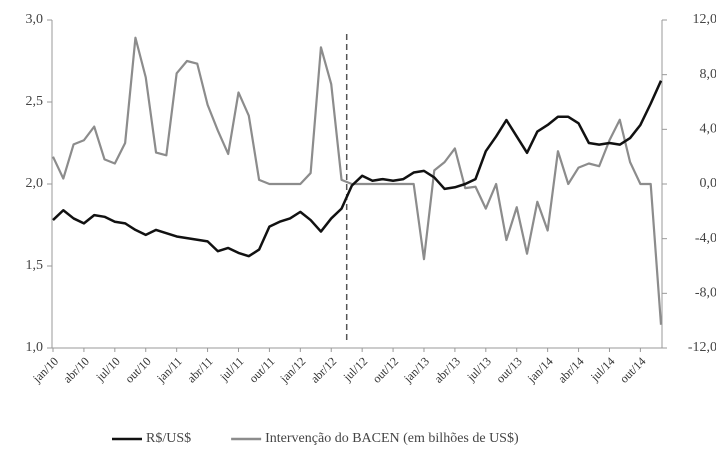 The image size is (716, 452). Describe the element at coordinates (386, 370) in the screenshot. I see `x-tick-label: out/12` at that location.